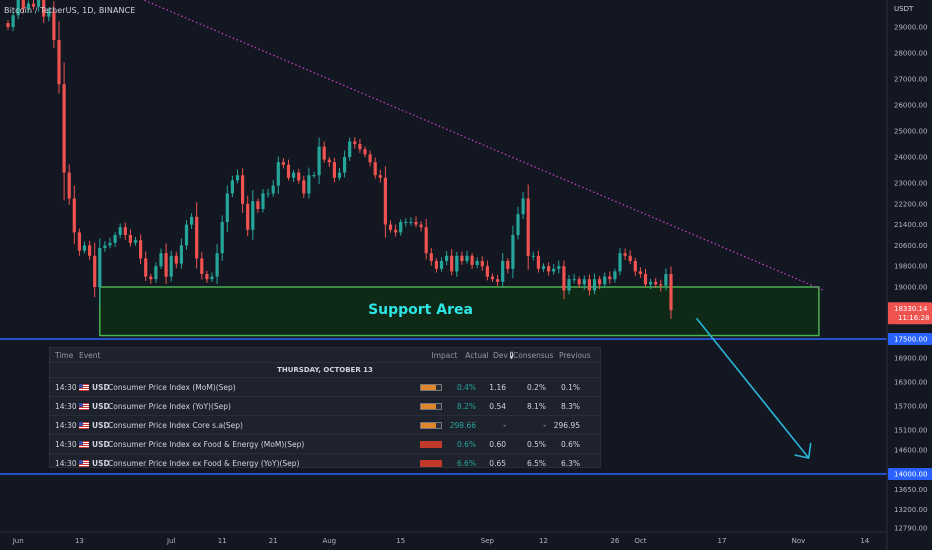 The width and height of the screenshot is (932, 550). Describe the element at coordinates (443, 538) in the screenshot. I see `x-axis: Jun 13 Jul 11 21 Aug 15 Sep 12 26 Oct 17 Nov 14` at that location.